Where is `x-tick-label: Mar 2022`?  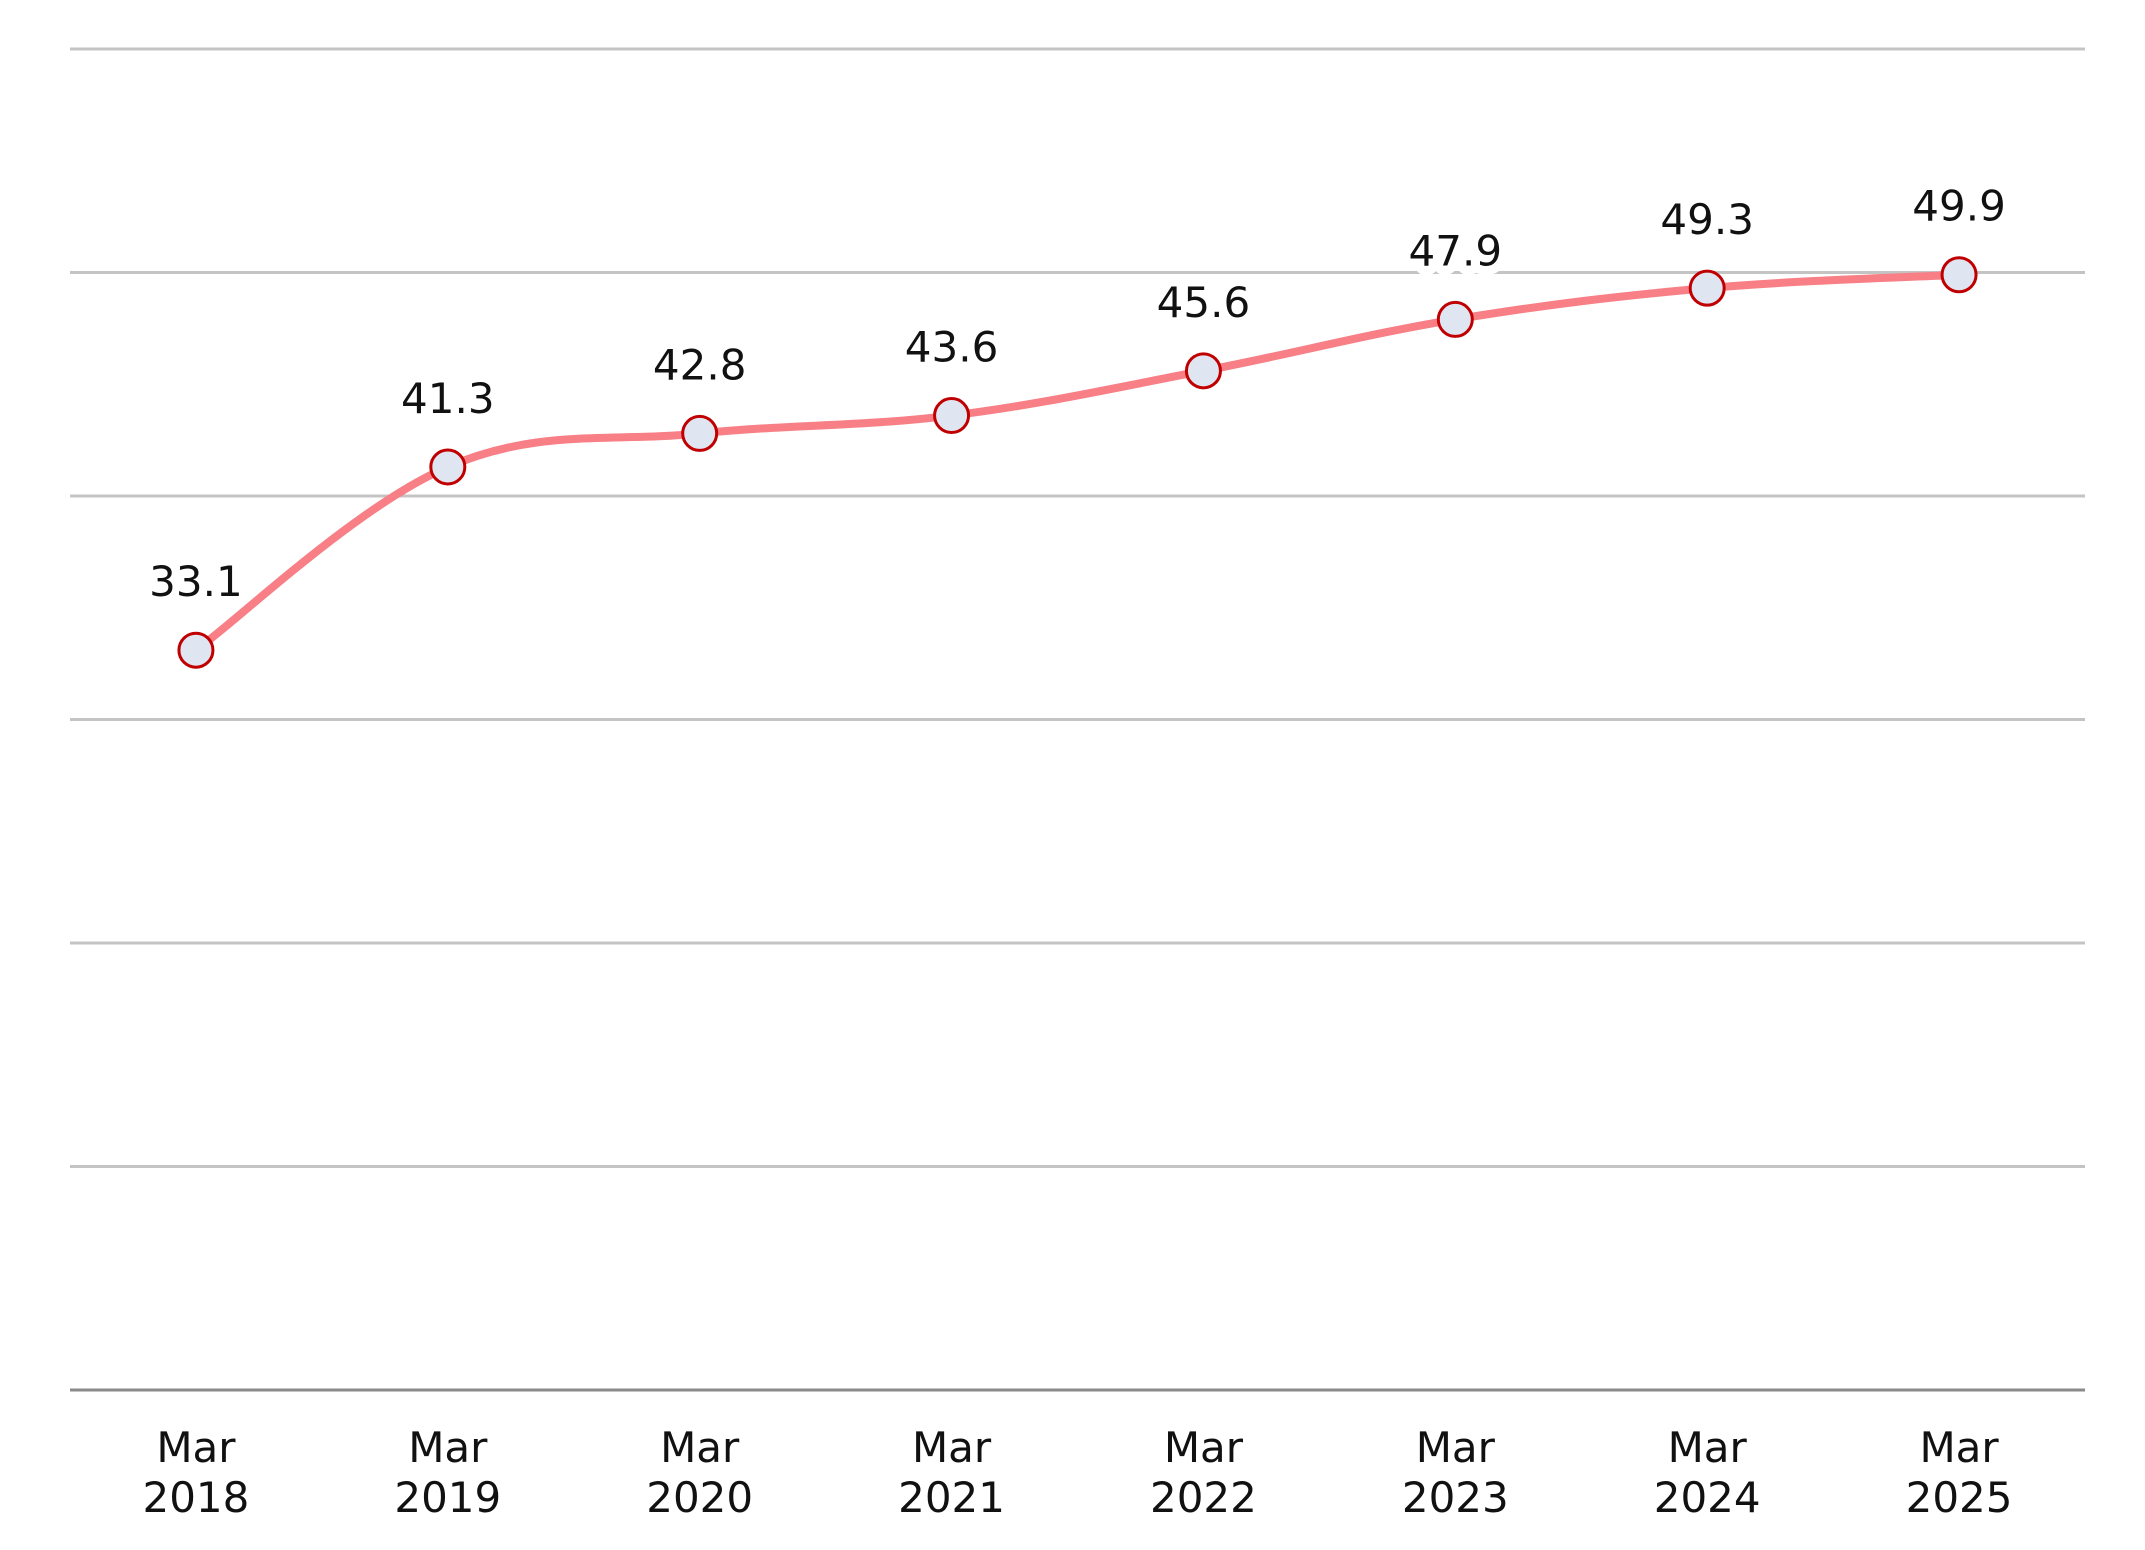 x-tick-label: Mar 2022 is located at coordinates (1203, 1472).